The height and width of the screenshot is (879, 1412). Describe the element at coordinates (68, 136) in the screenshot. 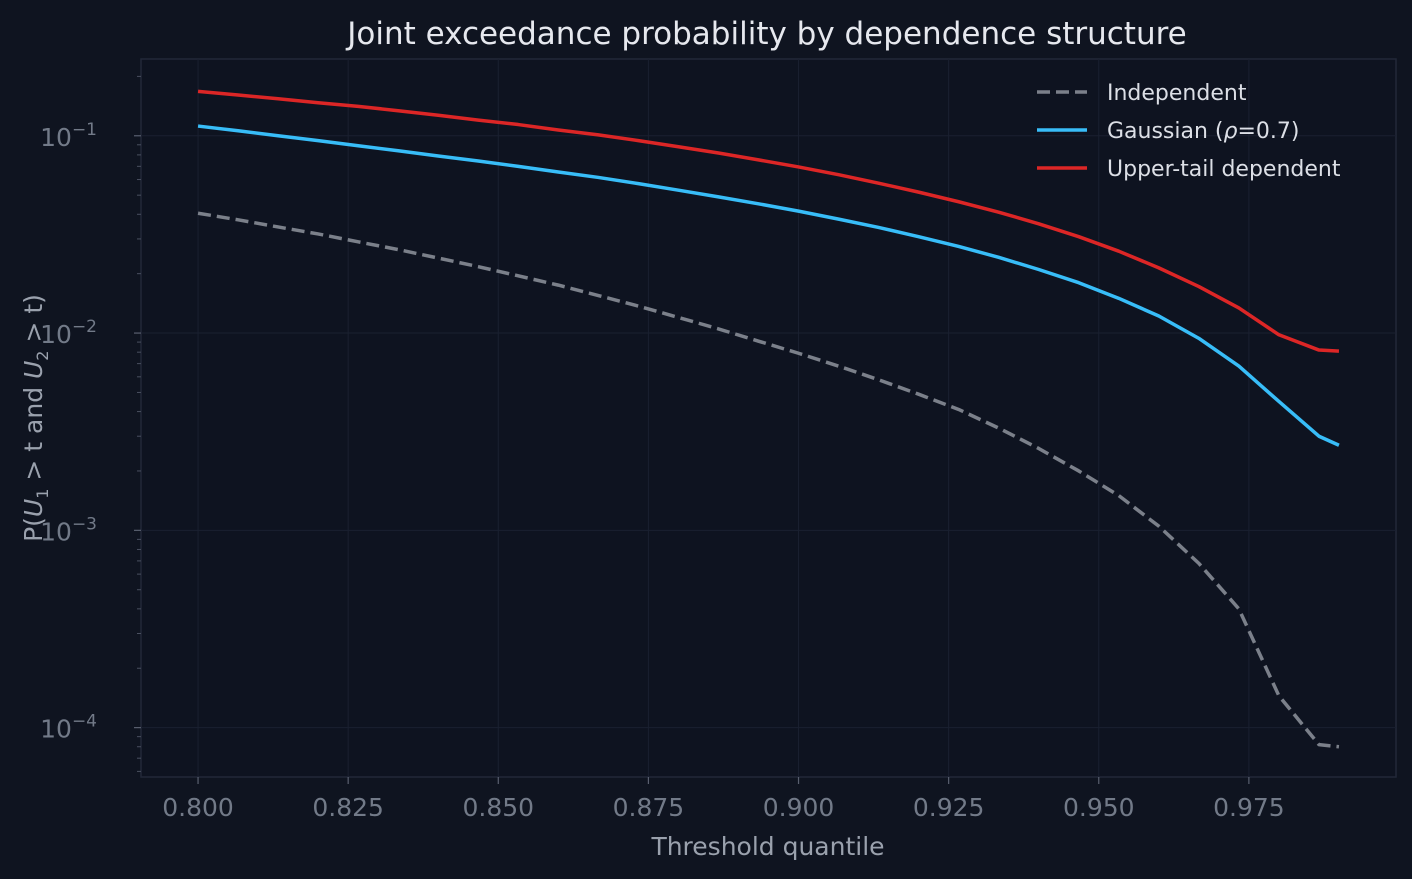

I see `y-tick-label: 10⁻¹` at that location.